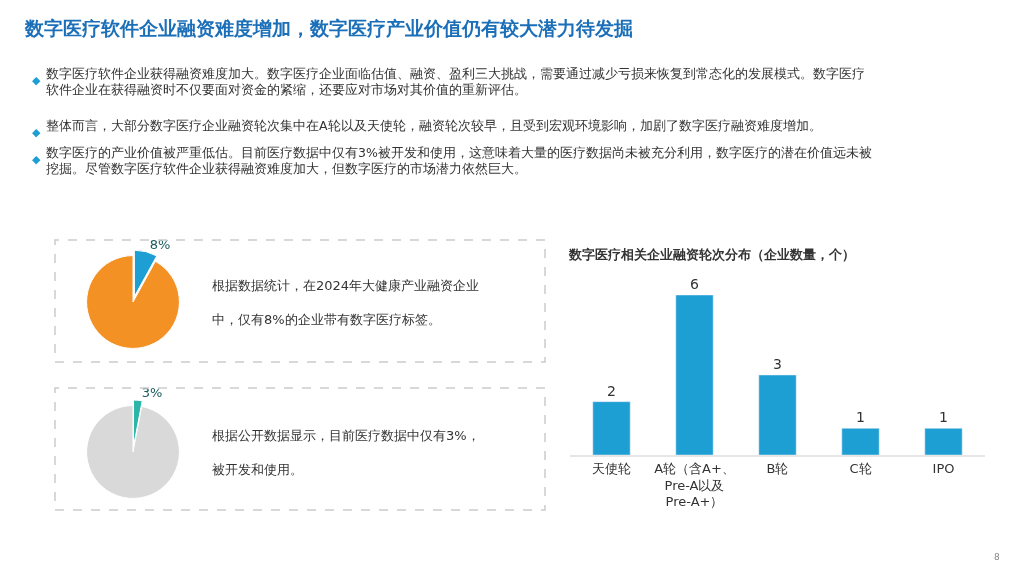 The height and width of the screenshot is (576, 1024). What do you see at coordinates (777, 468) in the screenshot?
I see `x-tick-label: B轮` at bounding box center [777, 468].